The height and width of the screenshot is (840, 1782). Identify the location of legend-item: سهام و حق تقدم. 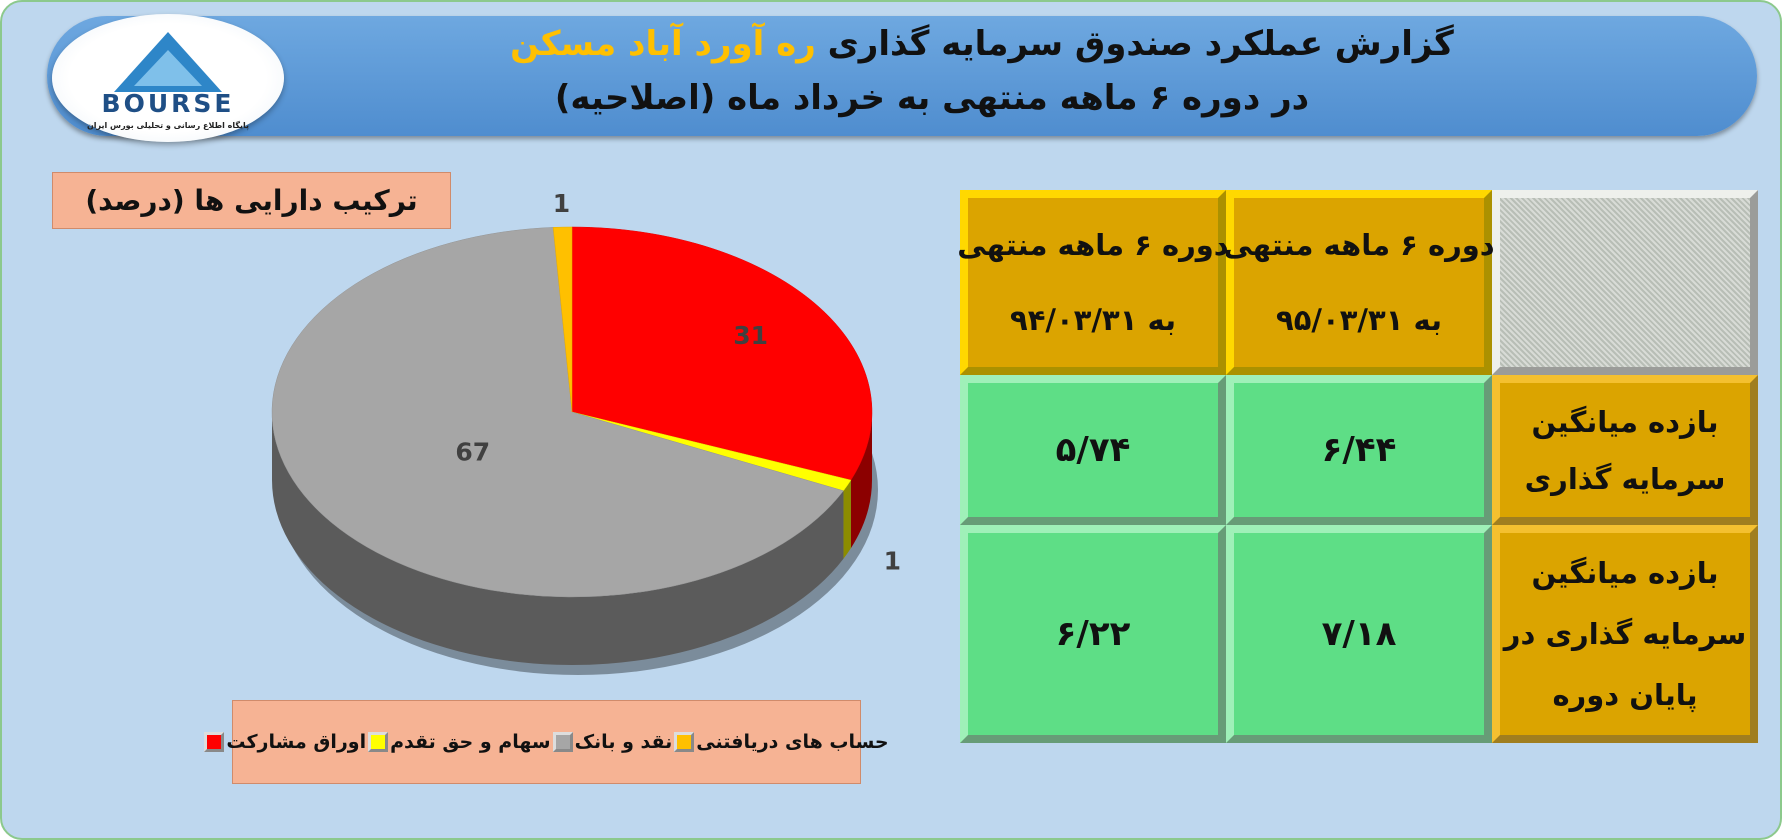
(459, 742).